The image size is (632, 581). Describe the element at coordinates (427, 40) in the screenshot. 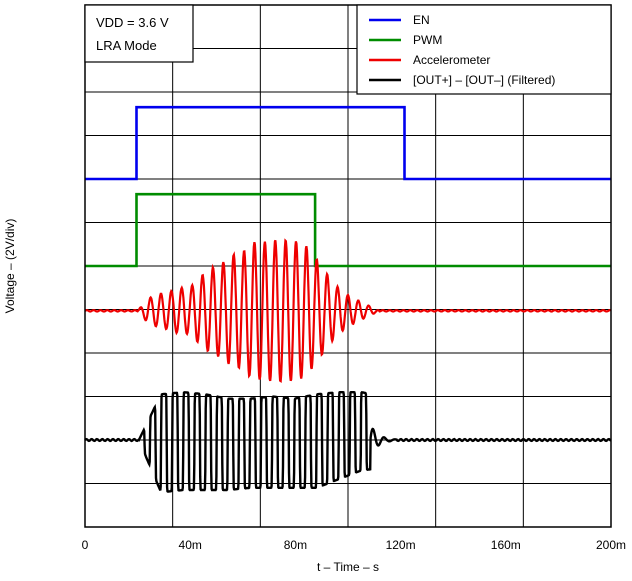

I see `legend-label: PWM` at that location.